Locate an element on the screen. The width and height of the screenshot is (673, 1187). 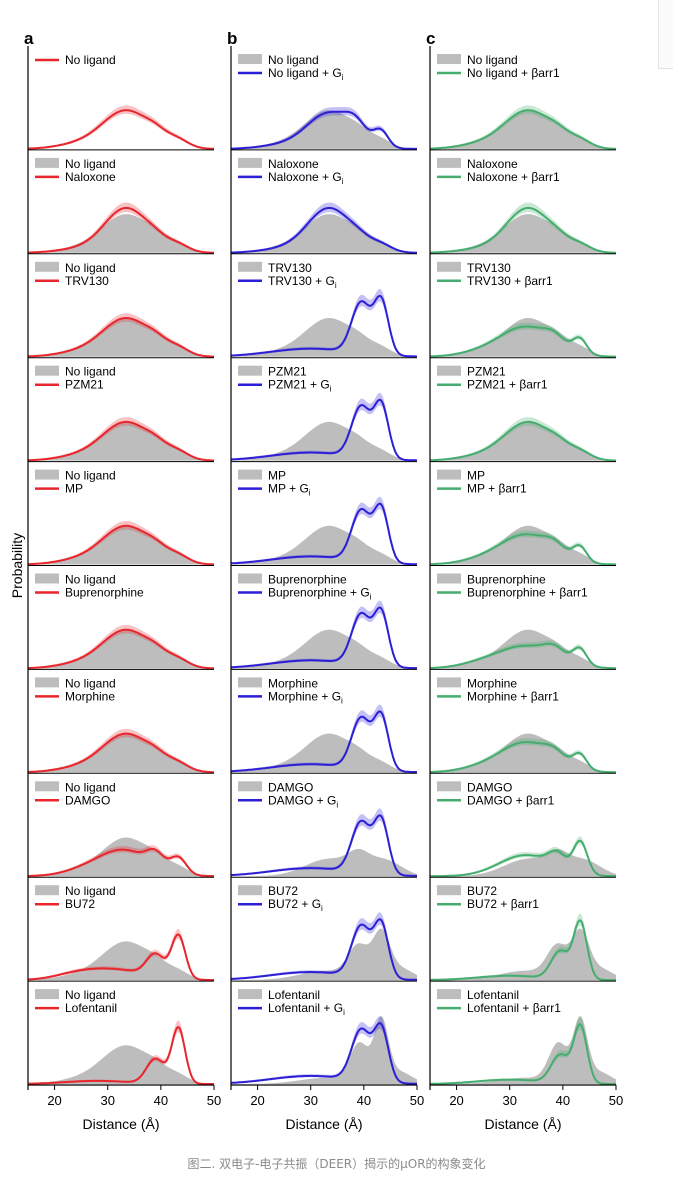
legend-label-reference: Lofentanil is located at coordinates (493, 995).